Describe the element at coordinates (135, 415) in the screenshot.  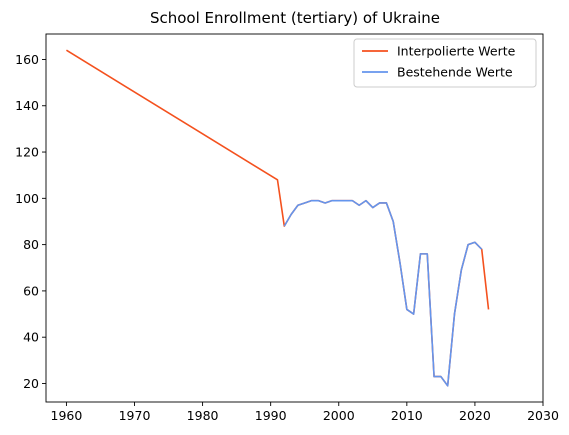
I see `x-tick-label: 1970` at that location.